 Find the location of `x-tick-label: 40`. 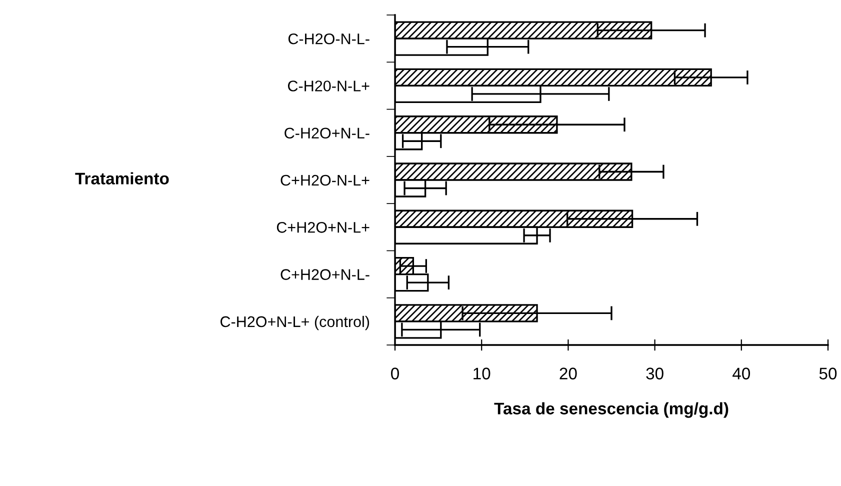

x-tick-label: 40 is located at coordinates (741, 374).